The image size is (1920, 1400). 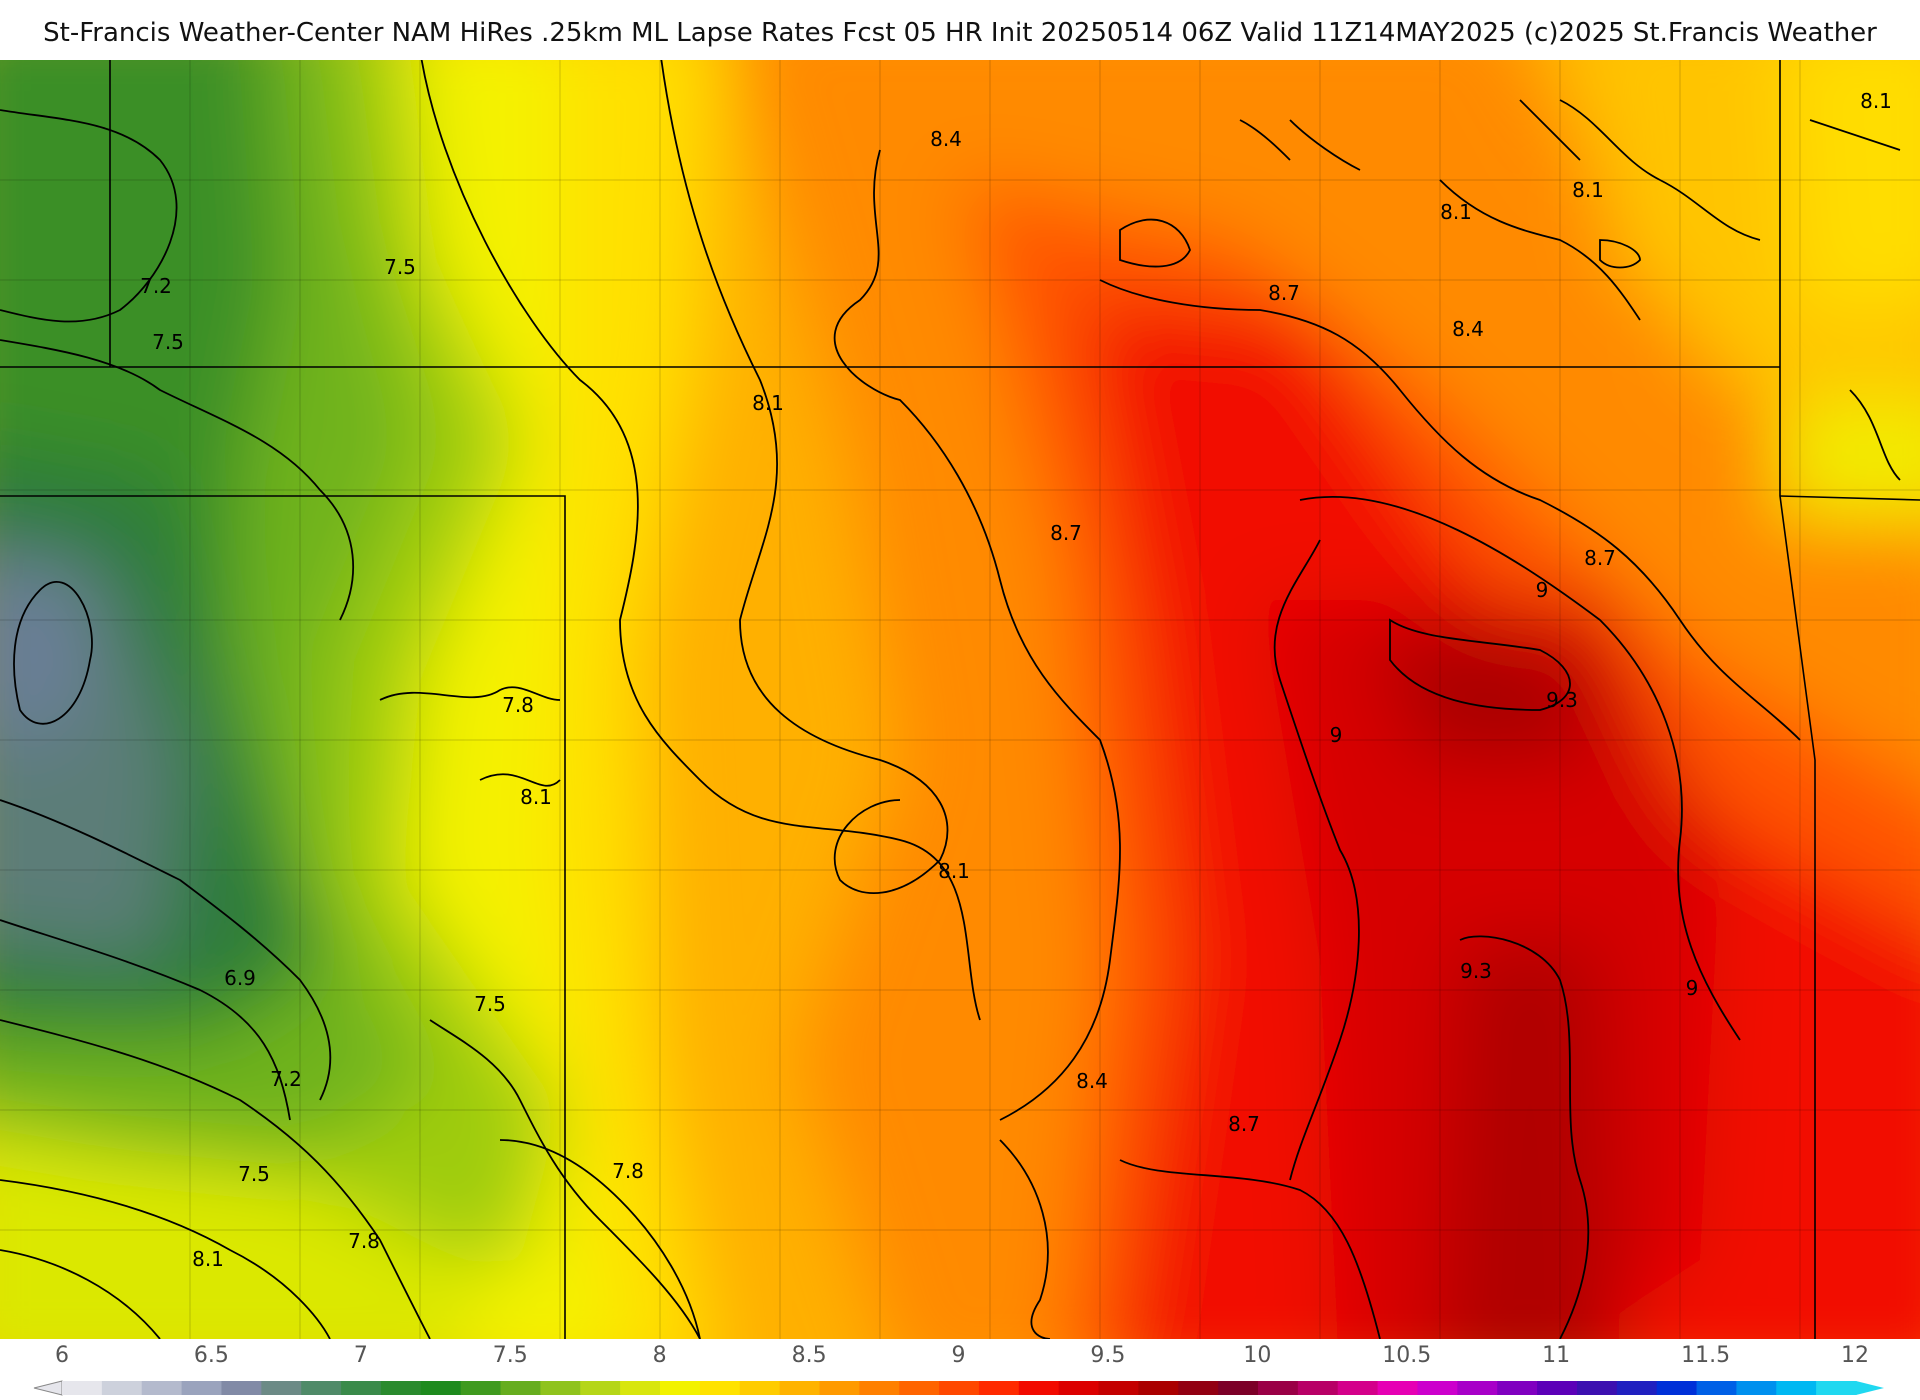 I want to click on colorbar-tick-label: 10, so click(x=1257, y=1355).